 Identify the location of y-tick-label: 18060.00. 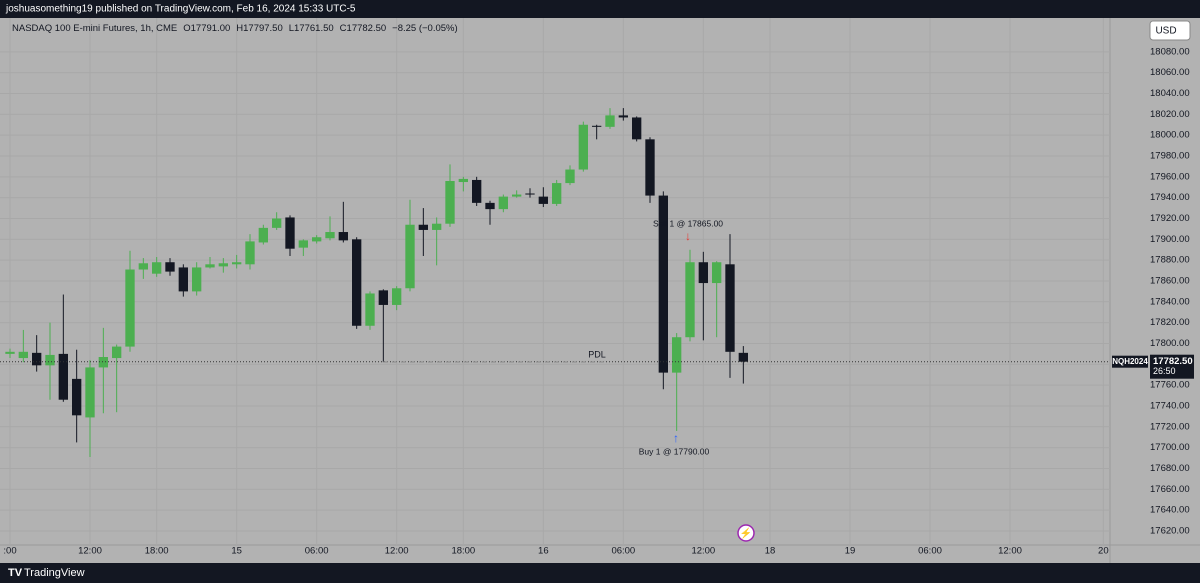
(1170, 72).